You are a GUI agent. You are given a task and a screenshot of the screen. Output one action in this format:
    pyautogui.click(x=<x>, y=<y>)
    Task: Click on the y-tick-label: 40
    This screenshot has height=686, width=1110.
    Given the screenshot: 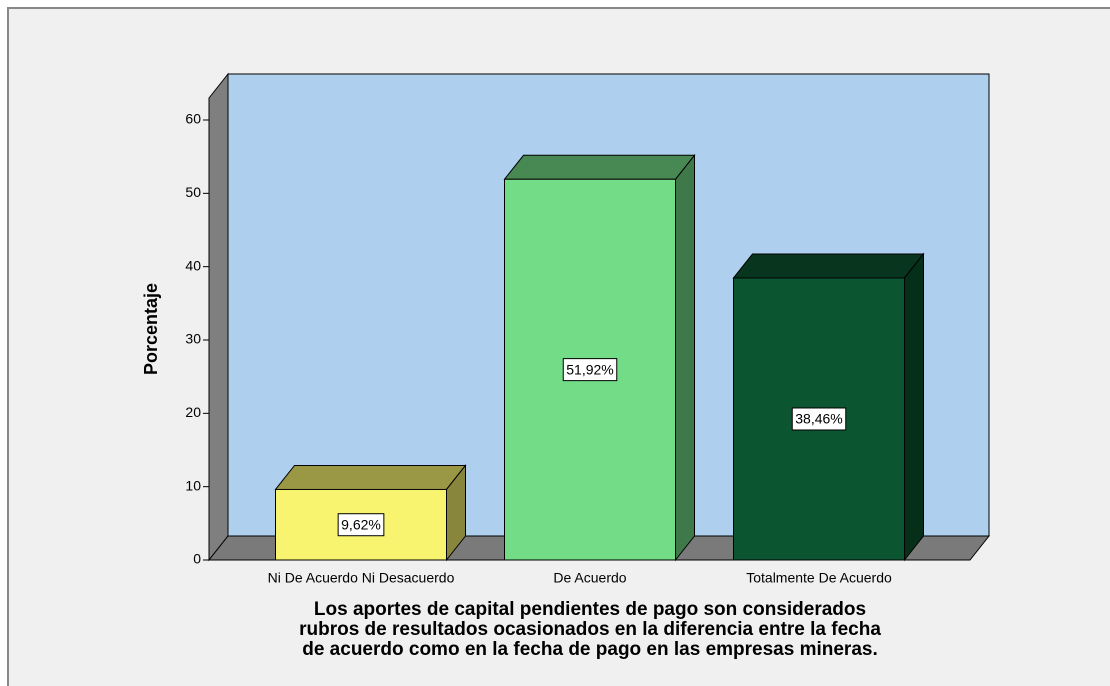 What is the action you would take?
    pyautogui.click(x=193, y=265)
    